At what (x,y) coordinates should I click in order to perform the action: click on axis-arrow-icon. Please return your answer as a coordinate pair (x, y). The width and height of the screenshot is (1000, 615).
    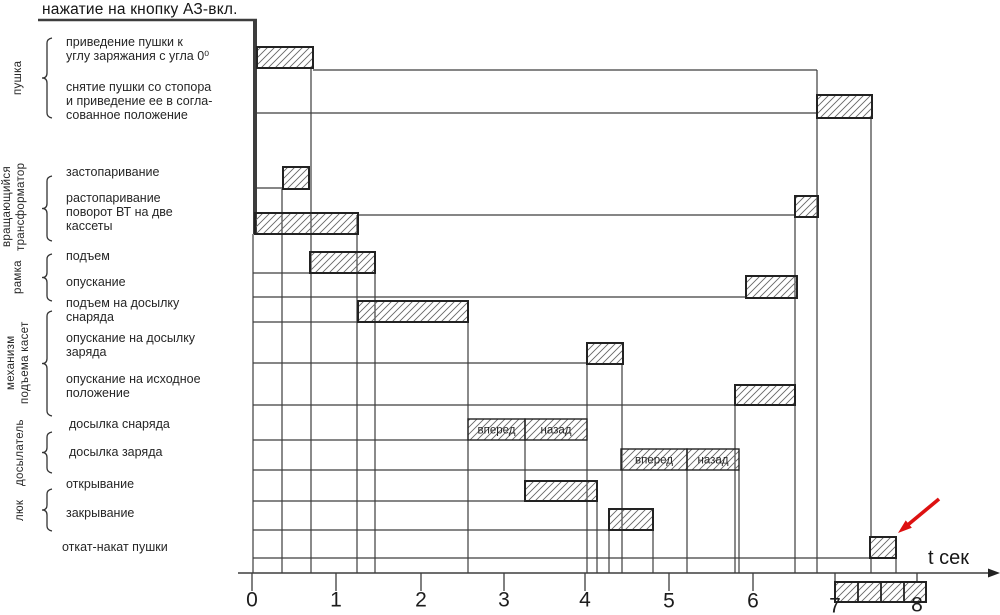
    Looking at the image, I should click on (994, 573).